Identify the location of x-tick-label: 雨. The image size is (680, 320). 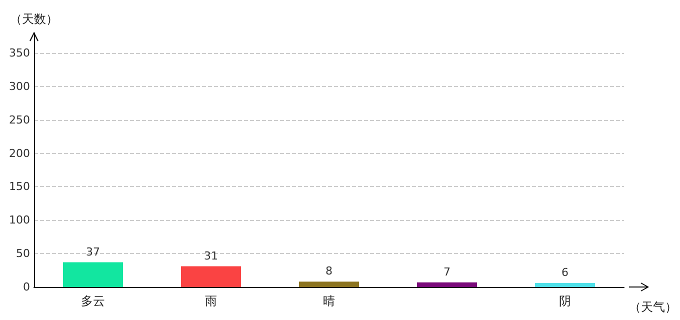
(211, 301).